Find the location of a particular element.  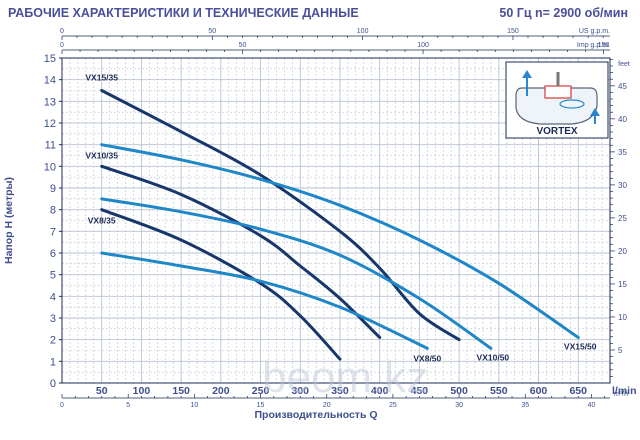

vortex-impeller-diagram: VORTEX is located at coordinates (557, 100).